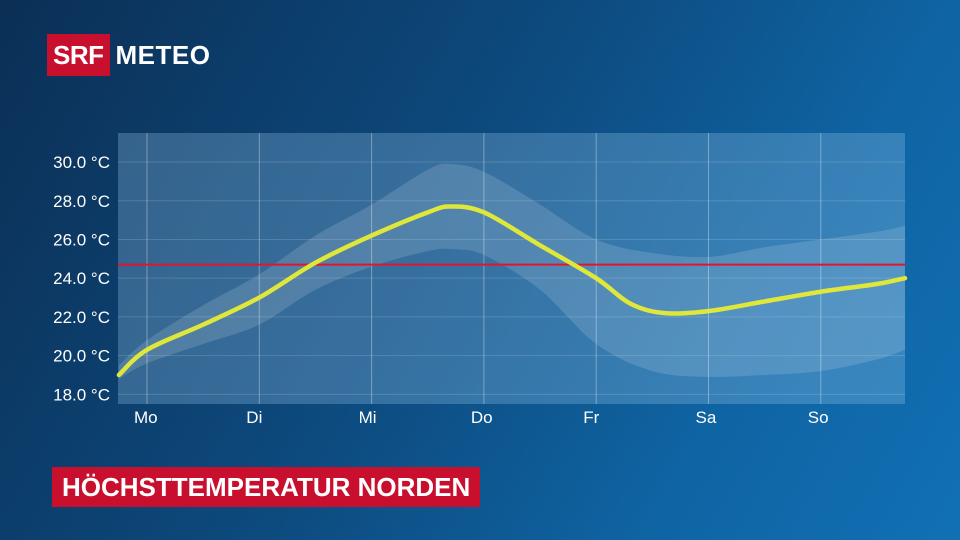 This screenshot has height=540, width=960. What do you see at coordinates (591, 417) in the screenshot?
I see `x-tick-label: Fr` at bounding box center [591, 417].